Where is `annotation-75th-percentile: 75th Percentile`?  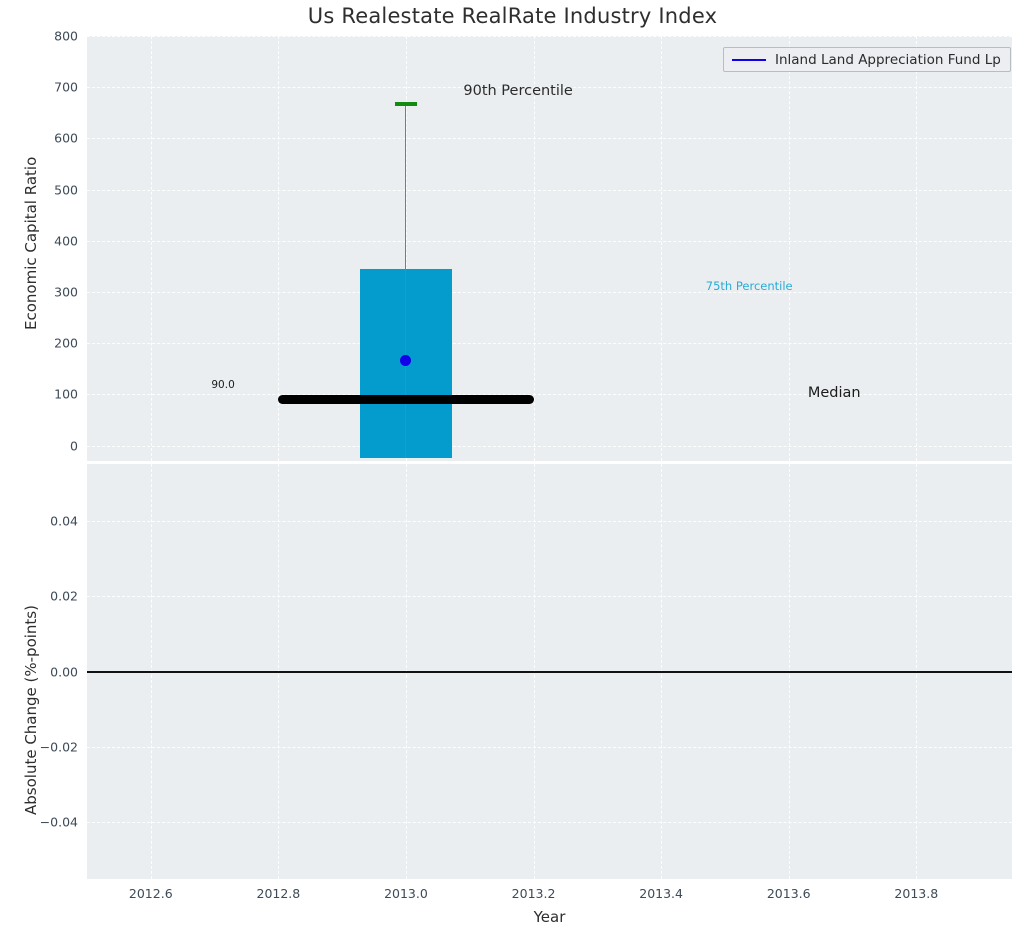
annotation-75th-percentile: 75th Percentile is located at coordinates (749, 285).